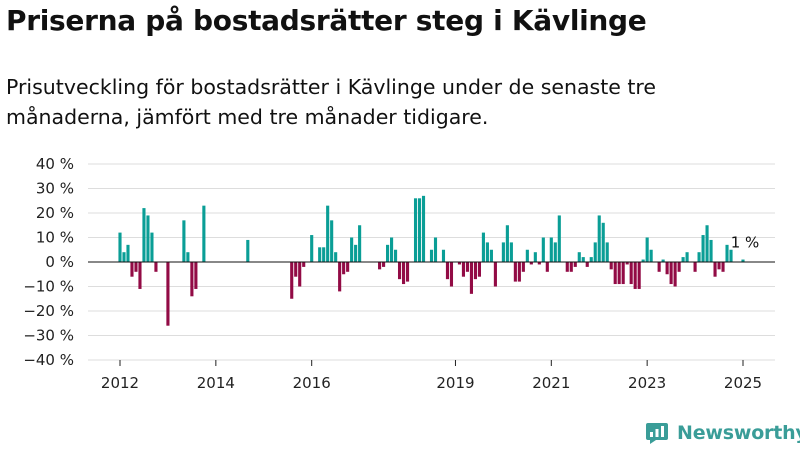  What do you see at coordinates (48, 287) in the screenshot?
I see `y-tick-label: −10 %` at bounding box center [48, 287].